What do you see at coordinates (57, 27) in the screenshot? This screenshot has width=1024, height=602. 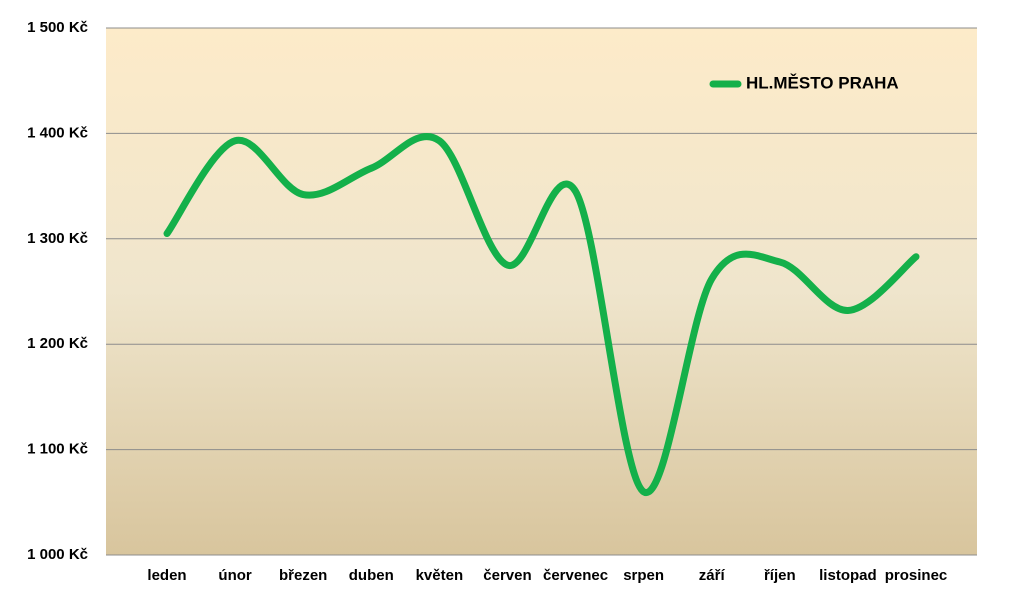 I see `y-tick-label: 1 500 Kč` at bounding box center [57, 27].